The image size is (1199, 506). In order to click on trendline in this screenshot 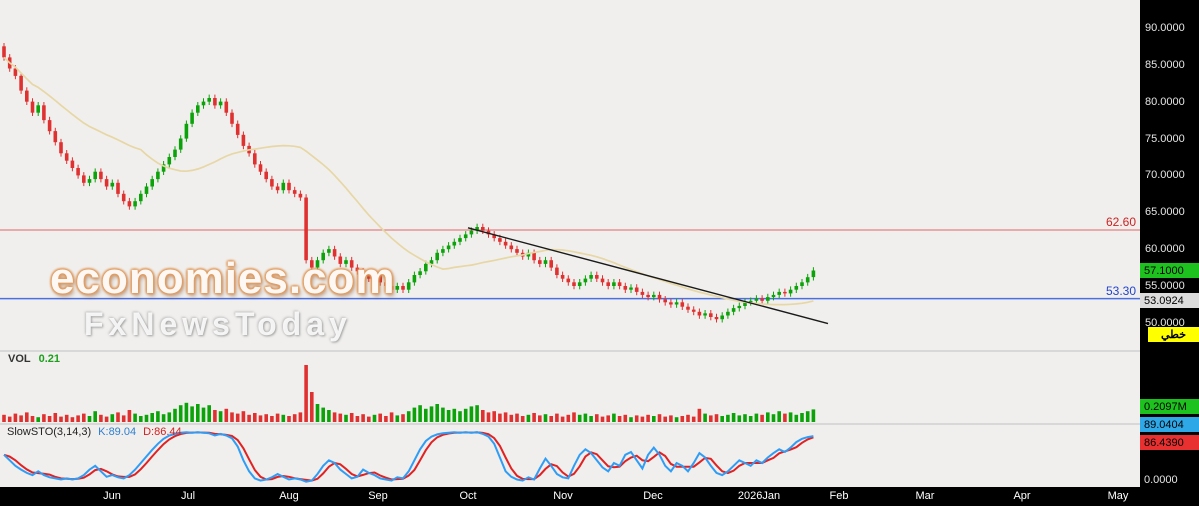, I will do `click(648, 276)`.